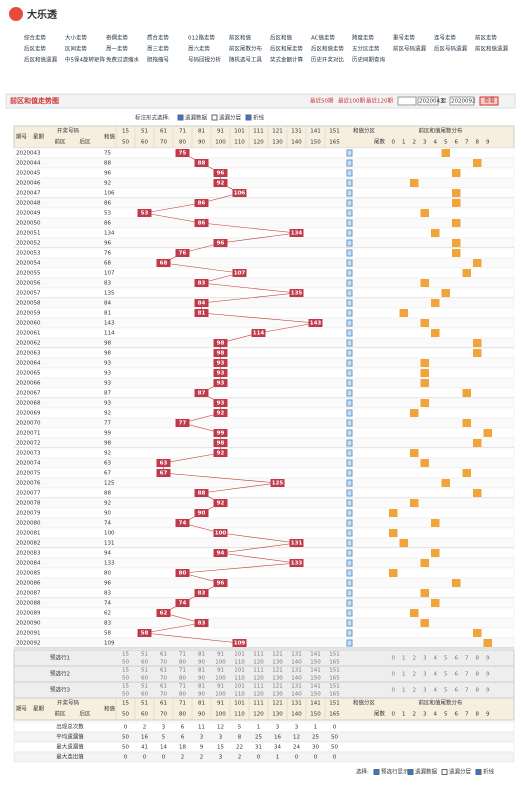 The image size is (521, 789). What do you see at coordinates (76, 38) in the screenshot?
I see `nav-link: 大小走势` at bounding box center [76, 38].